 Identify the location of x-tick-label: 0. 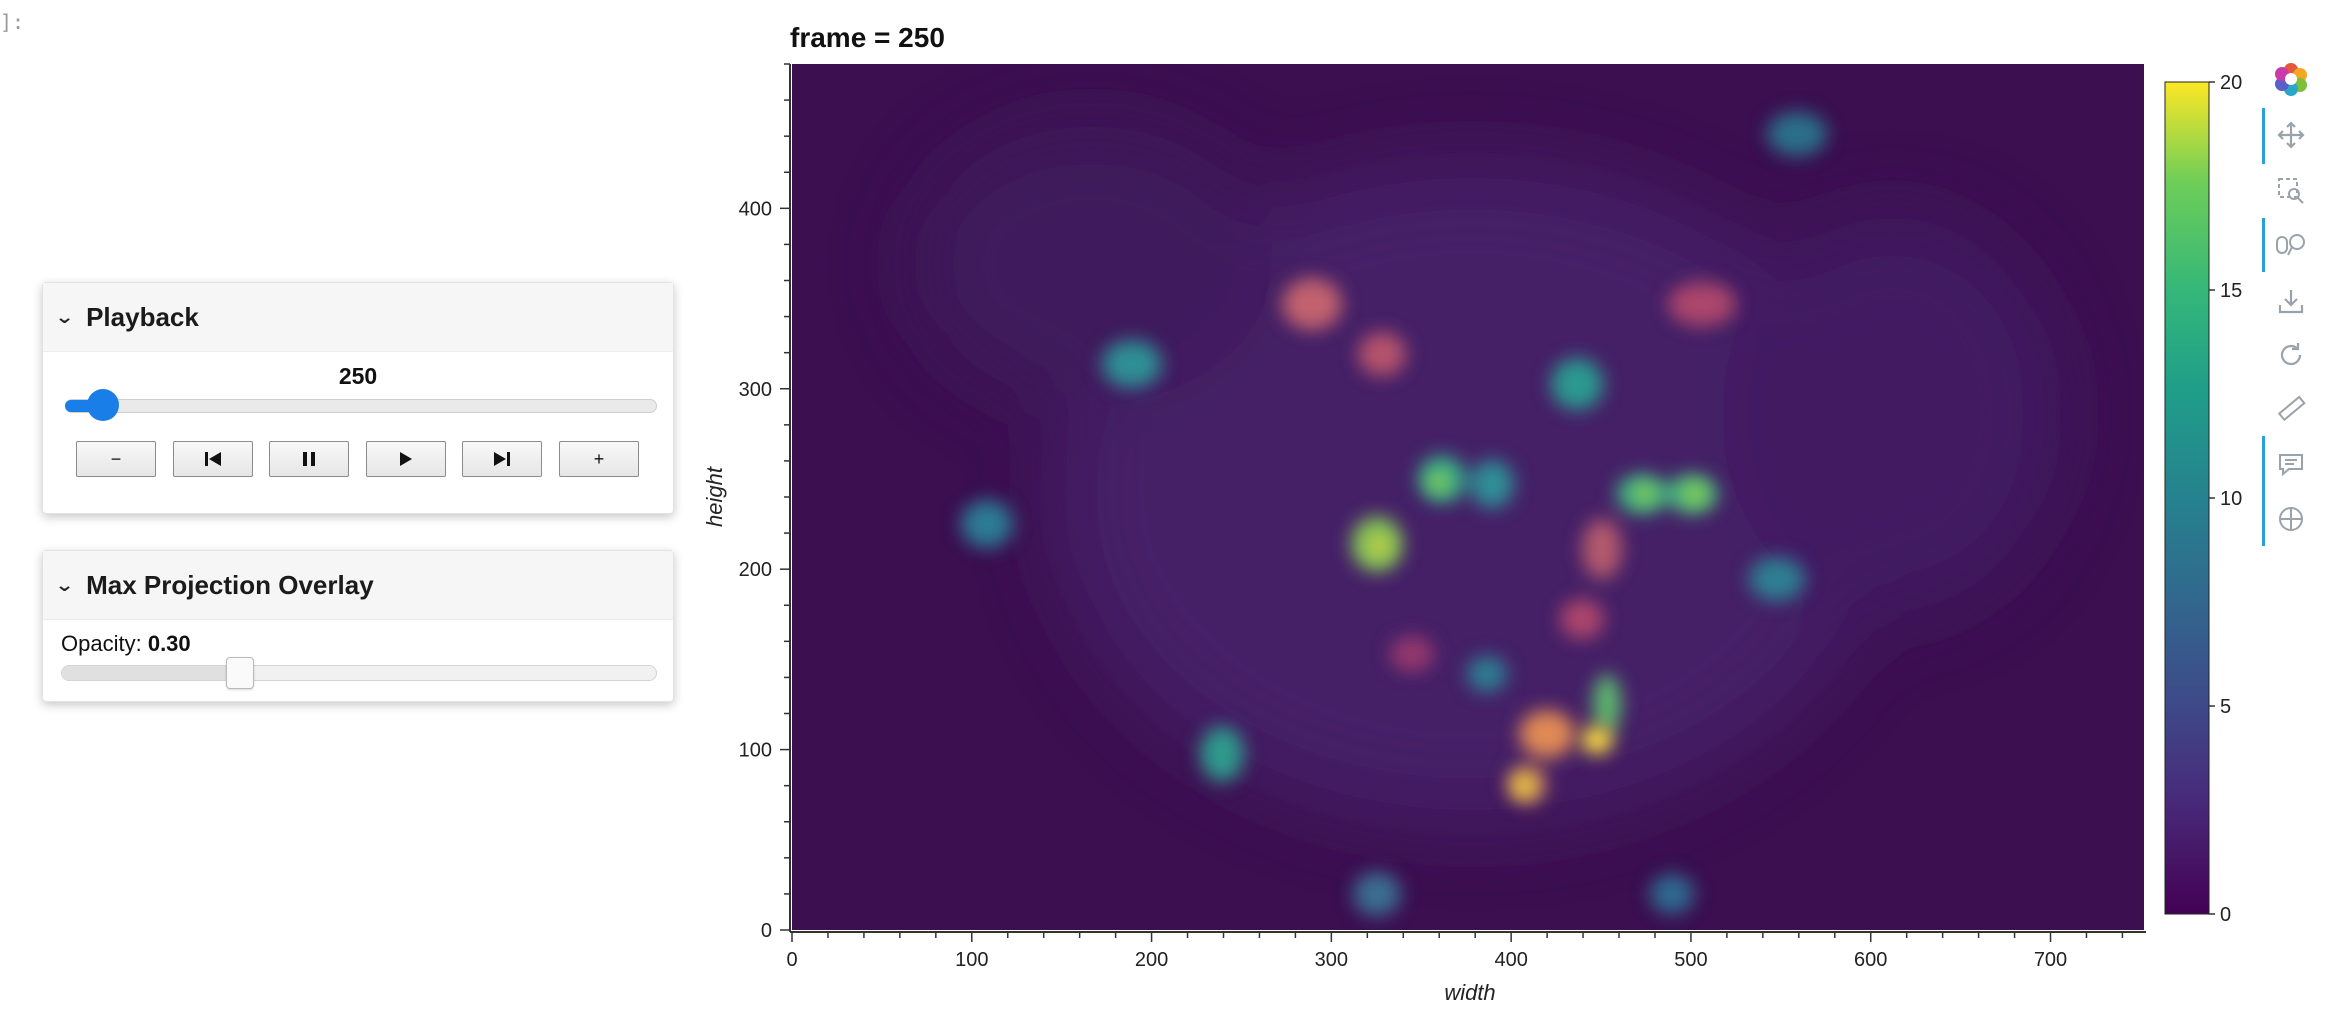
(791, 960).